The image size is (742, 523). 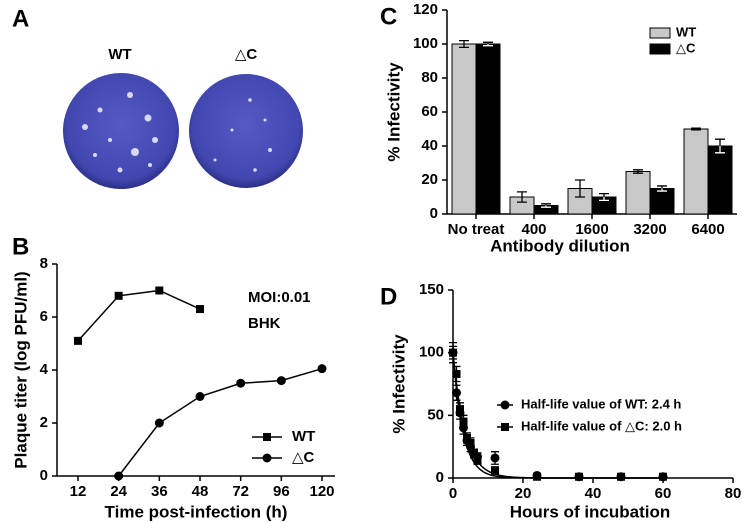 I want to click on x-tick-label: 20, so click(x=523, y=493).